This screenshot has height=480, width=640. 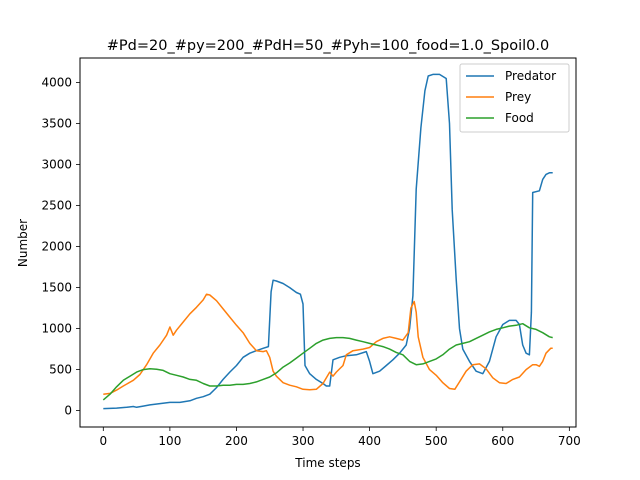 I want to click on y-tick-label: 500, so click(x=60, y=370).